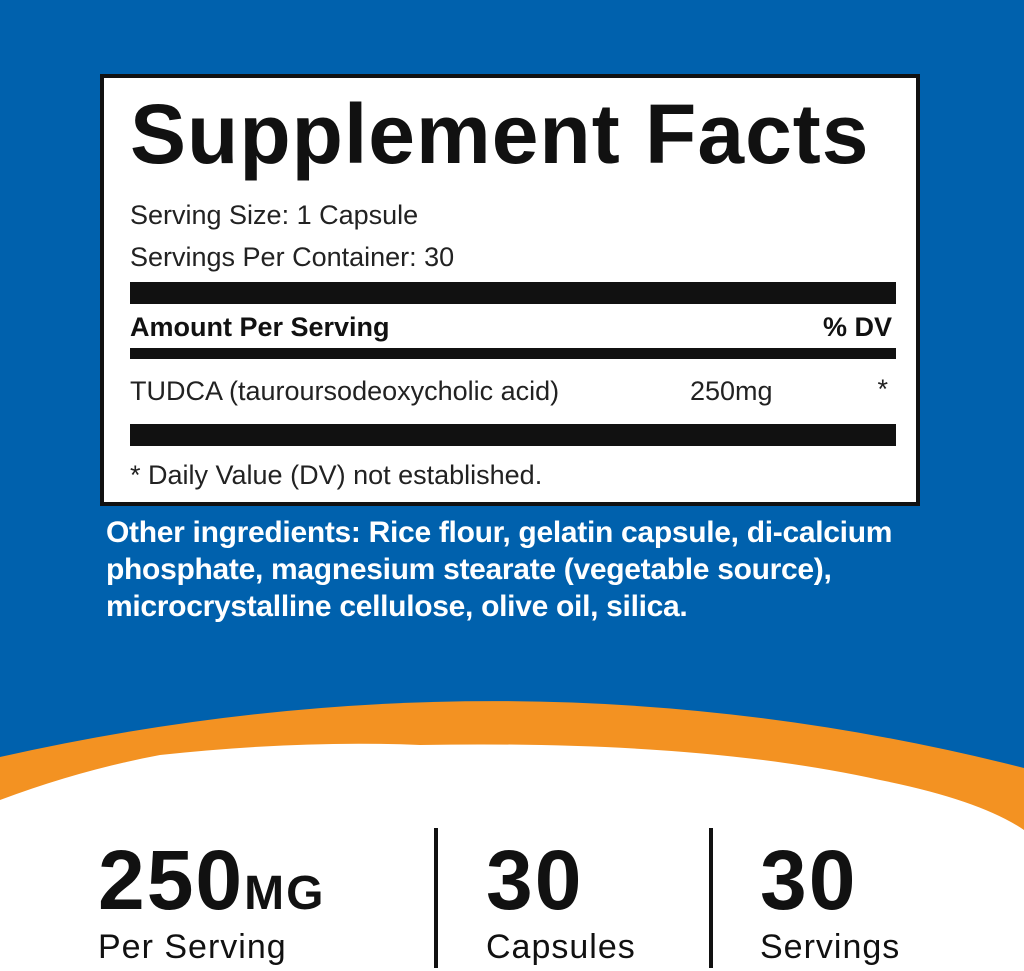 The height and width of the screenshot is (971, 1024). What do you see at coordinates (171, 880) in the screenshot?
I see `stat-value: 250` at bounding box center [171, 880].